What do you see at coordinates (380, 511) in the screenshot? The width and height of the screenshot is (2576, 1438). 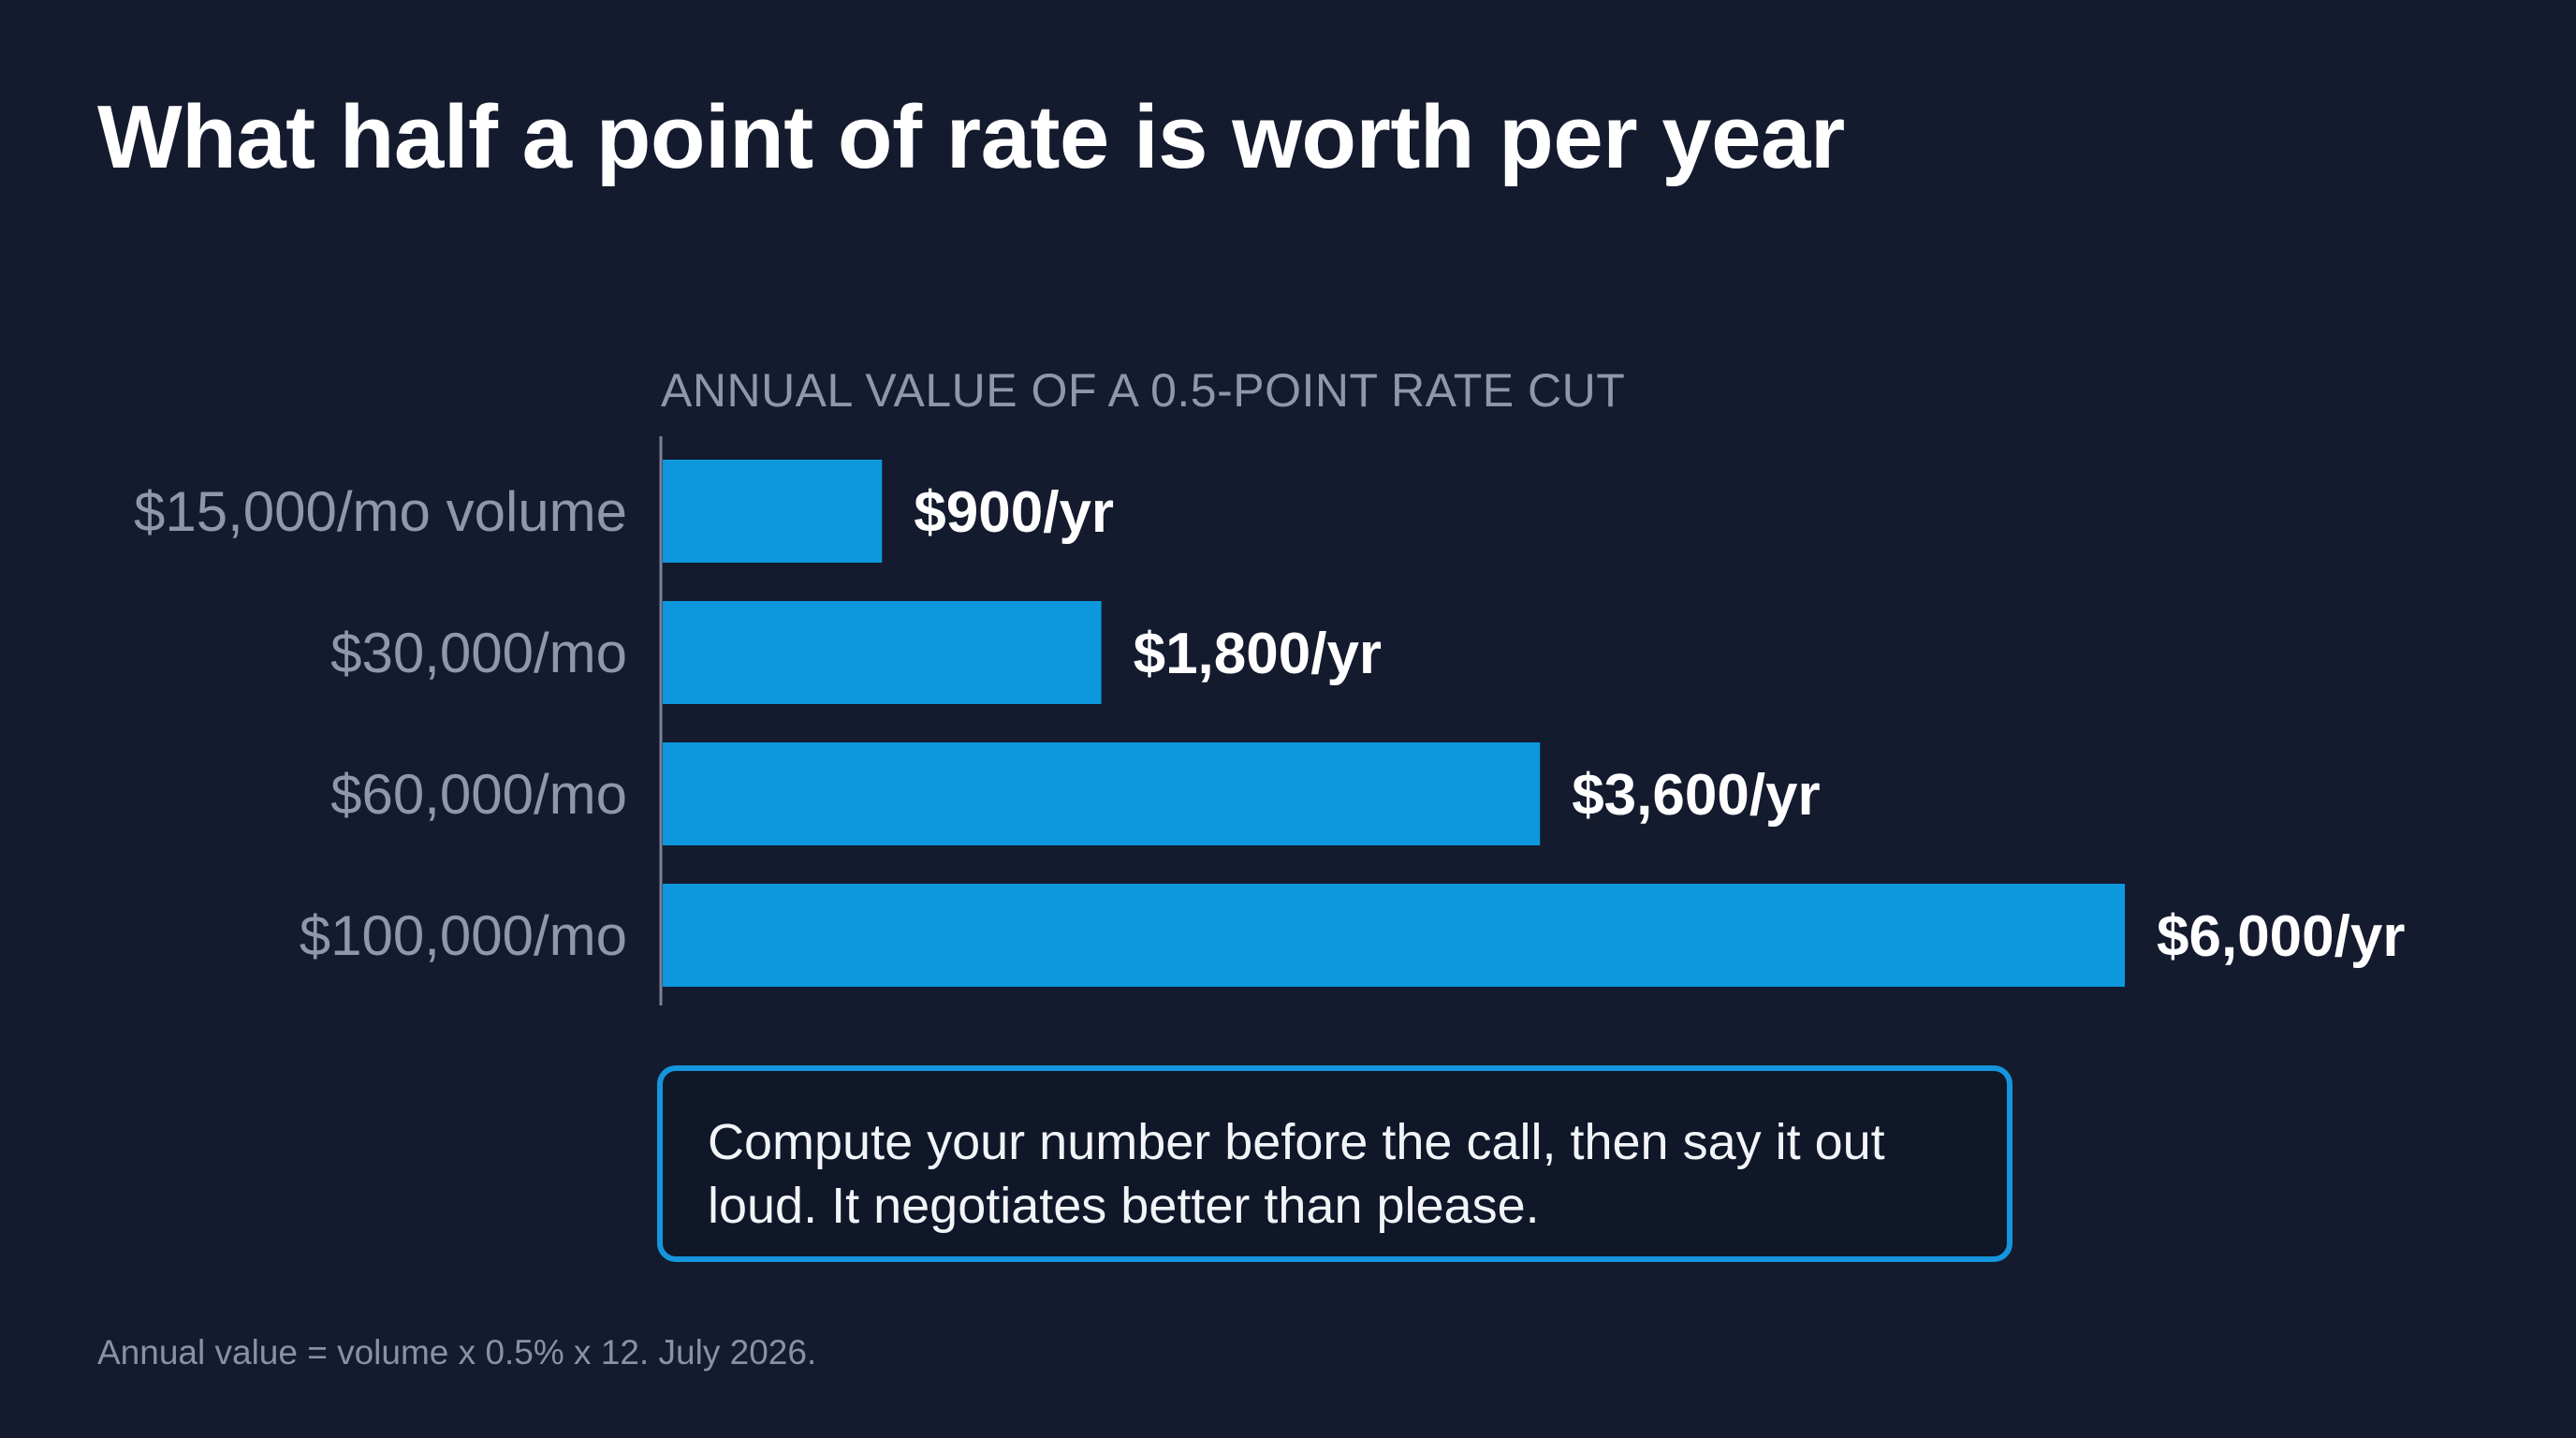 I see `category-label-0: $15,000/mo volume` at bounding box center [380, 511].